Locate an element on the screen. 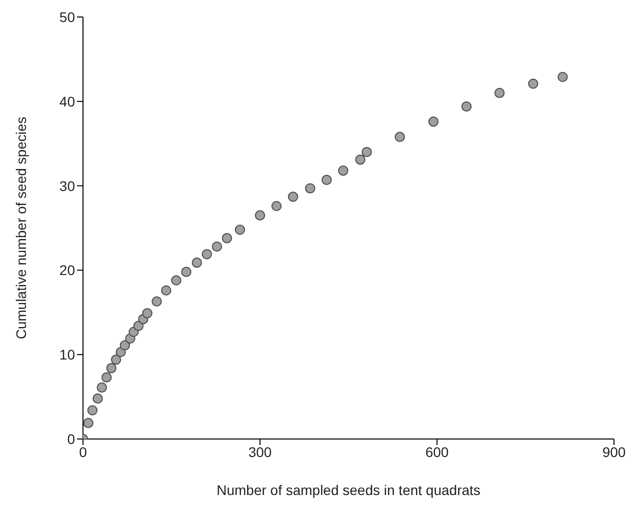 Image resolution: width=635 pixels, height=508 pixels. y-axis-title: Cumulative number of seed species is located at coordinates (20, 228).